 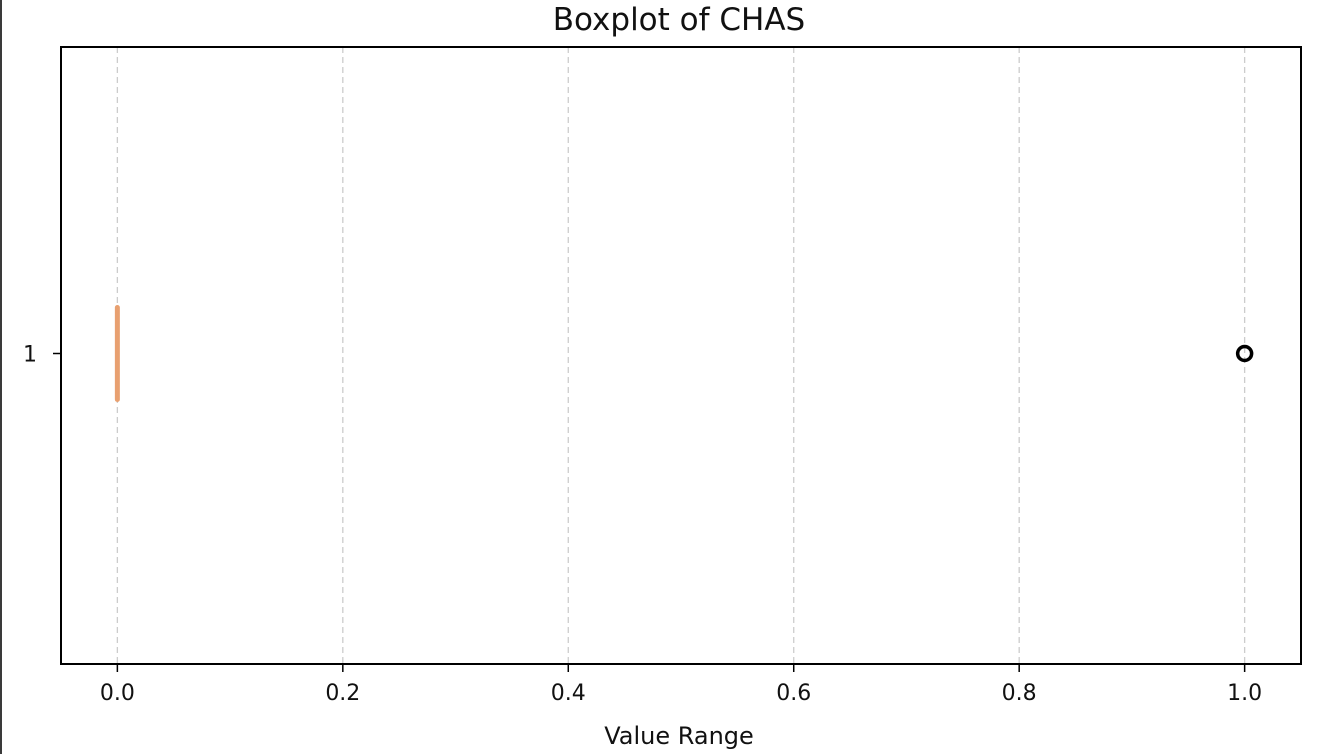 I want to click on x-tick-label: 0.4, so click(x=568, y=693).